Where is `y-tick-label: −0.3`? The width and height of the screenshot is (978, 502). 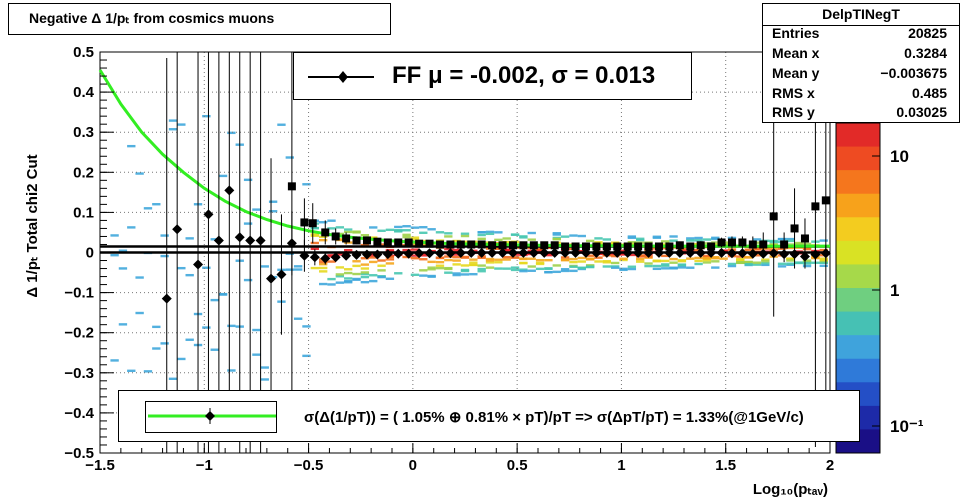 y-tick-label: −0.3 is located at coordinates (79, 373).